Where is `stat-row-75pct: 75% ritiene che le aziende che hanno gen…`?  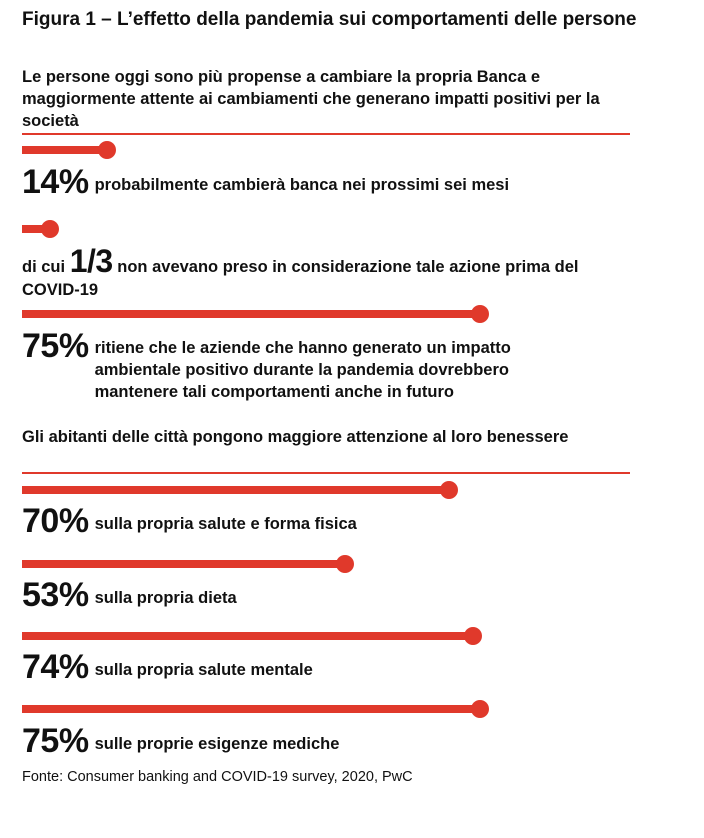
stat-row-75pct: 75% ritiene che le aziende che hanno gen… is located at coordinates (302, 366).